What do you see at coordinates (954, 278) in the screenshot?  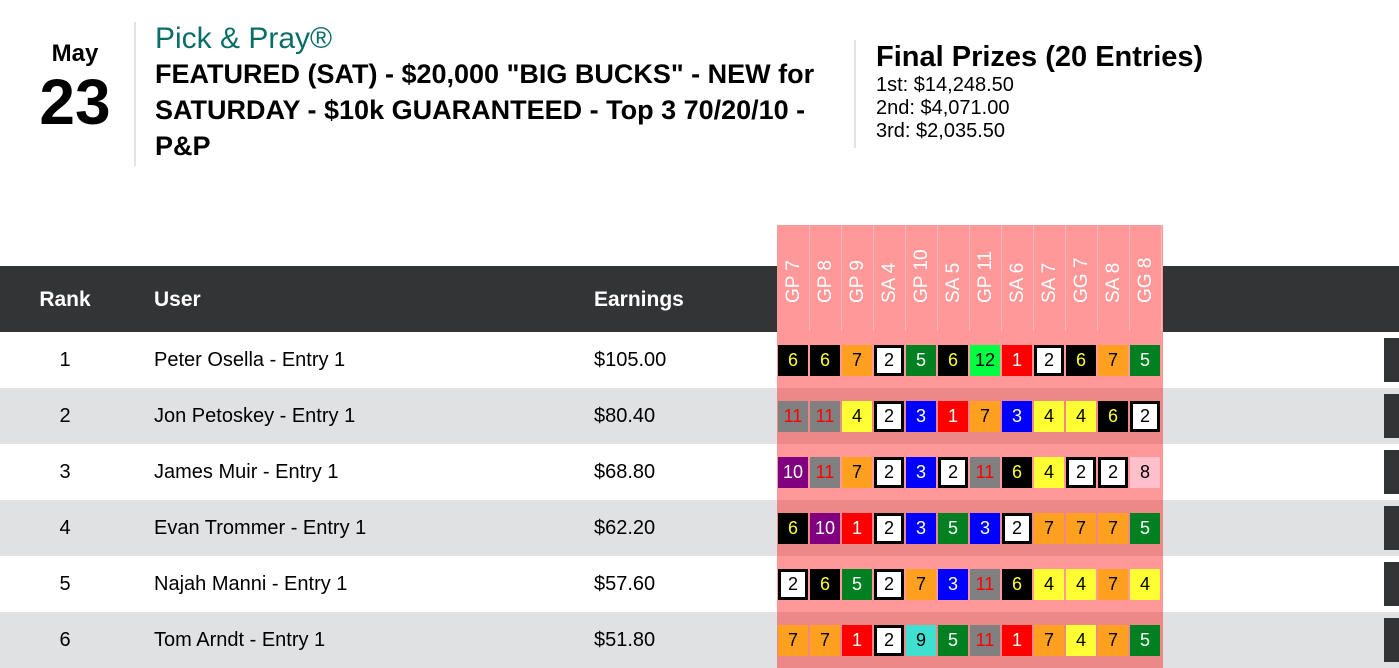 I see `race-header: SA 5` at bounding box center [954, 278].